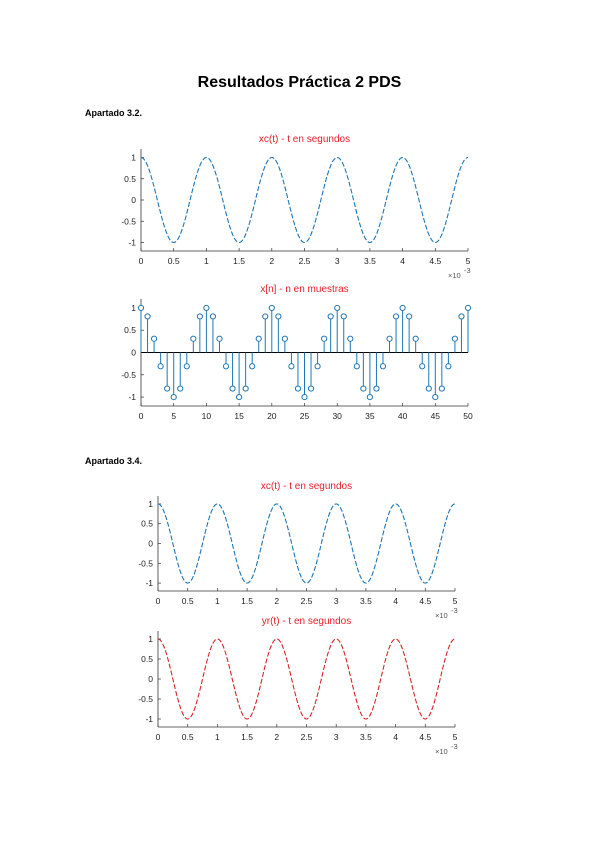 This screenshot has width=599, height=848. I want to click on x-tick-label: 1, so click(217, 737).